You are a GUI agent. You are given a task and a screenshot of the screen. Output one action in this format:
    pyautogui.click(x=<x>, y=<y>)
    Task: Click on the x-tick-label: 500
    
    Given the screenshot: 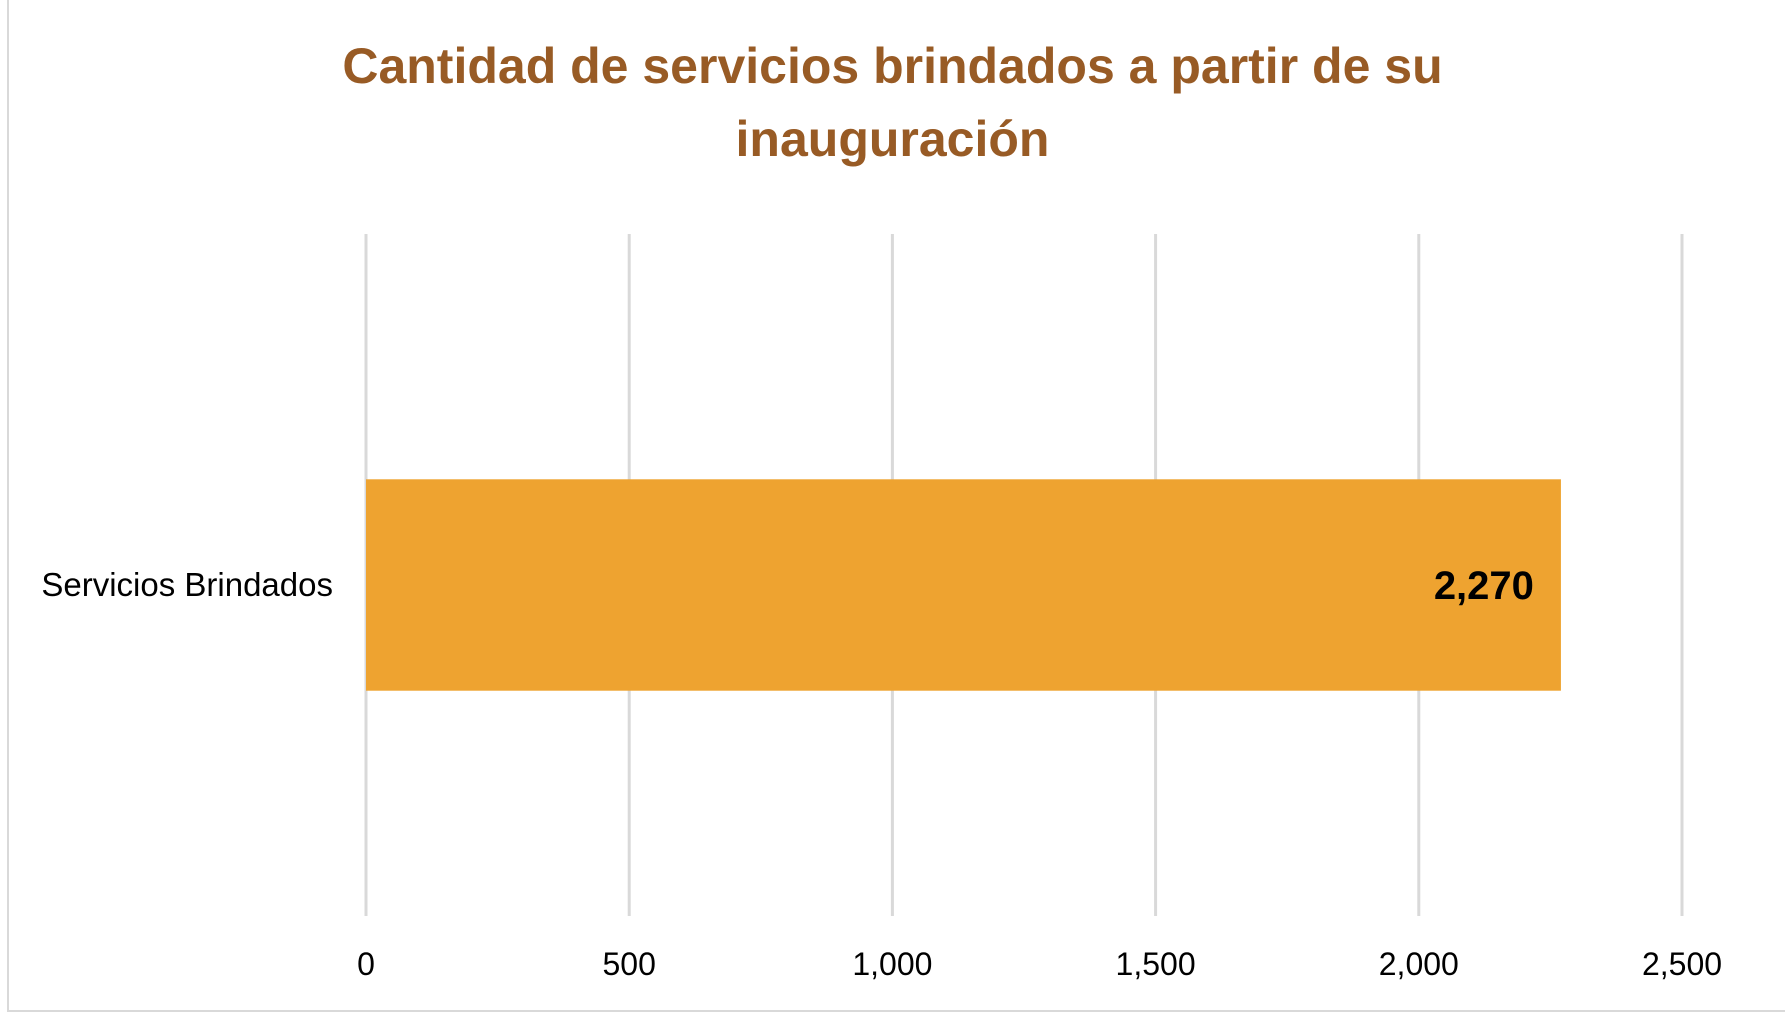 What is the action you would take?
    pyautogui.click(x=629, y=964)
    